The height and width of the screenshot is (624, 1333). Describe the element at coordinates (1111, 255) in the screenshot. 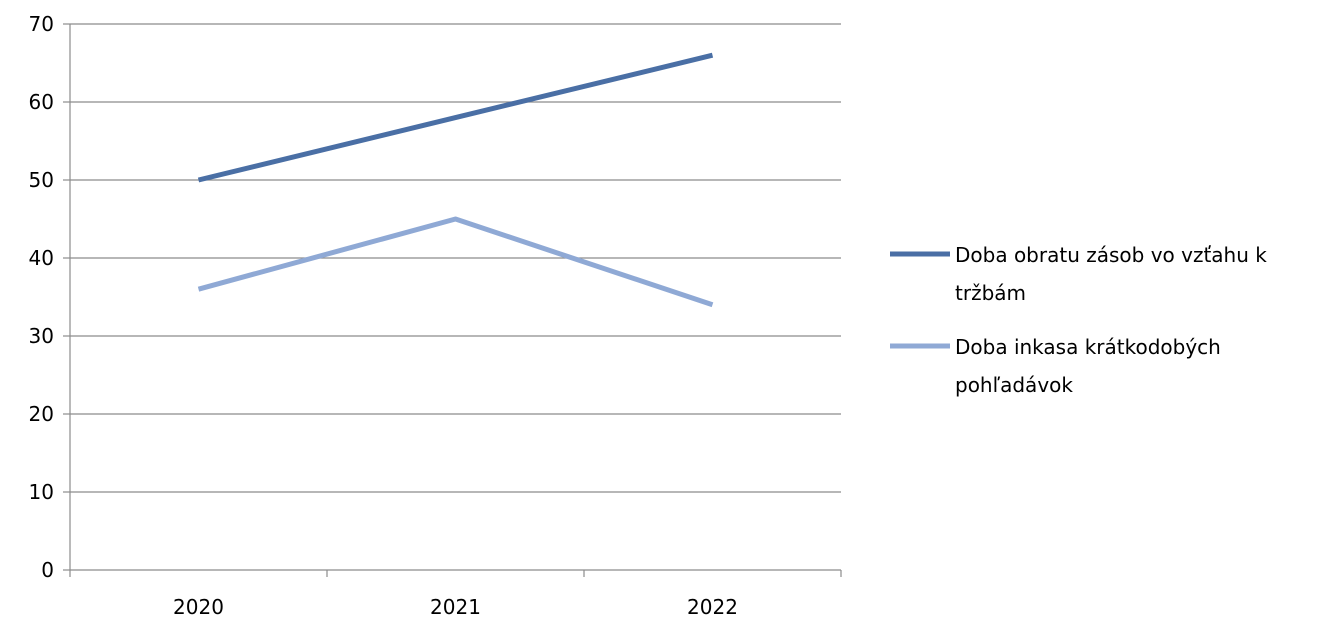

I see `legend-label-1-line-1: Doba obratu zásob vo vzťahu k` at that location.